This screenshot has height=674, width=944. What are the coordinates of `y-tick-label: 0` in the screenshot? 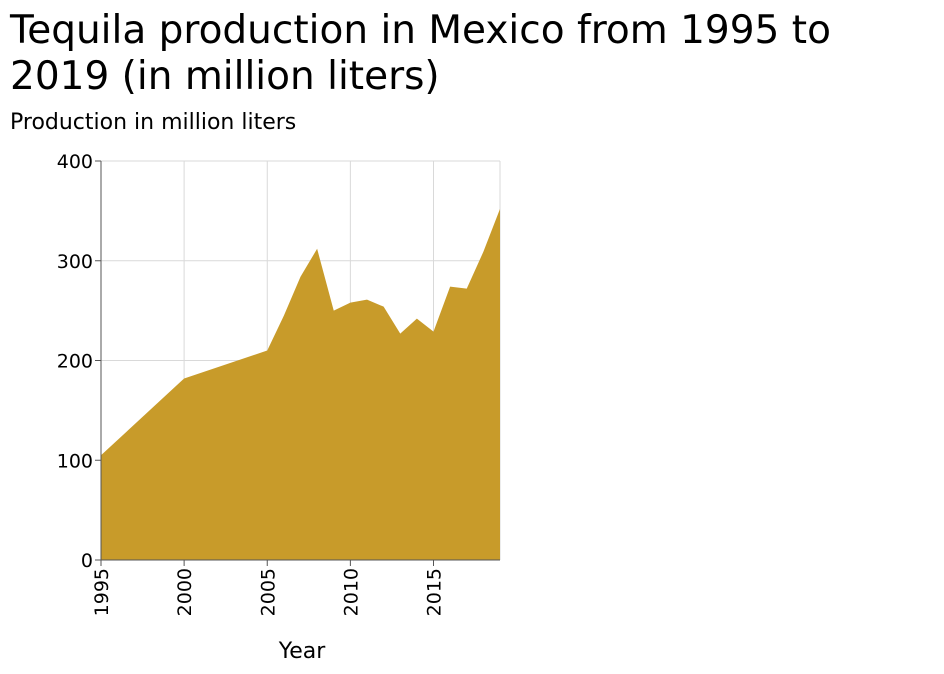 It's located at (87, 561).